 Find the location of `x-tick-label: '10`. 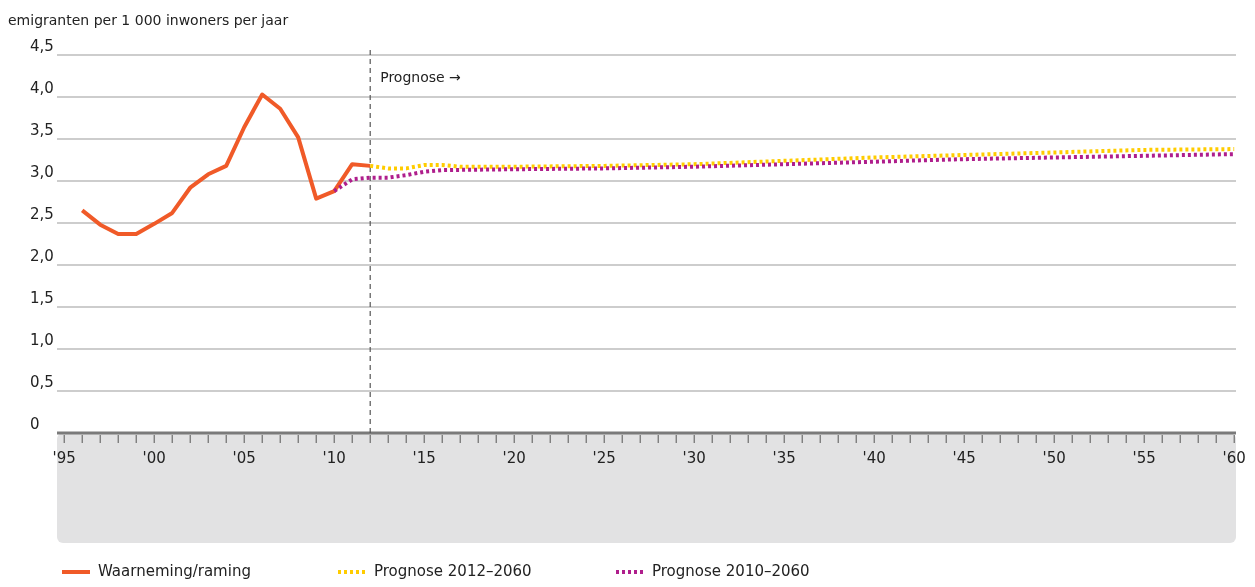

x-tick-label: '10 is located at coordinates (334, 458).